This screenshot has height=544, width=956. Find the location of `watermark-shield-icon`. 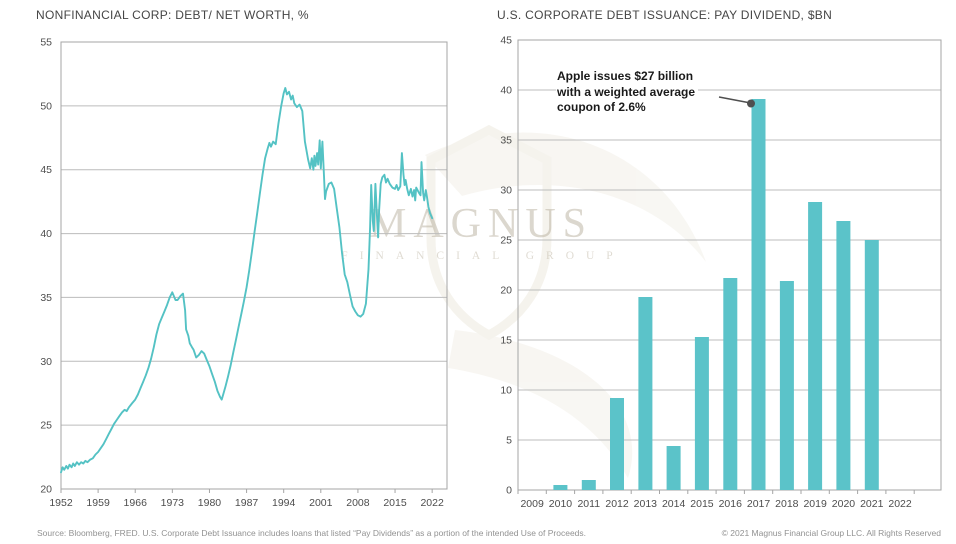

watermark-shield-icon is located at coordinates (489, 232).